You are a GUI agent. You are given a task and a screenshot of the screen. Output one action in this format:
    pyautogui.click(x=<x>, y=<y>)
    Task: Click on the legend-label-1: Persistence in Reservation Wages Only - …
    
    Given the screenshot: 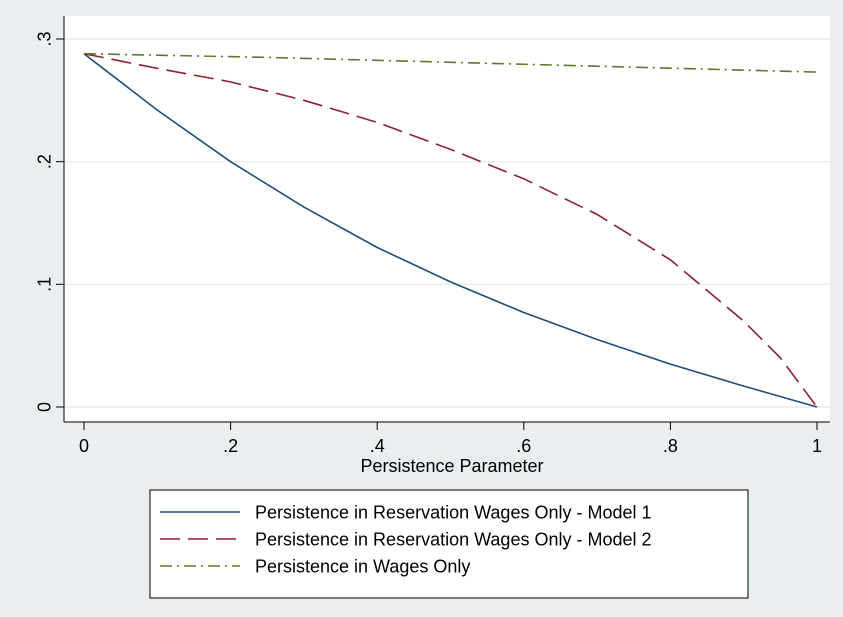 What is the action you would take?
    pyautogui.click(x=453, y=512)
    